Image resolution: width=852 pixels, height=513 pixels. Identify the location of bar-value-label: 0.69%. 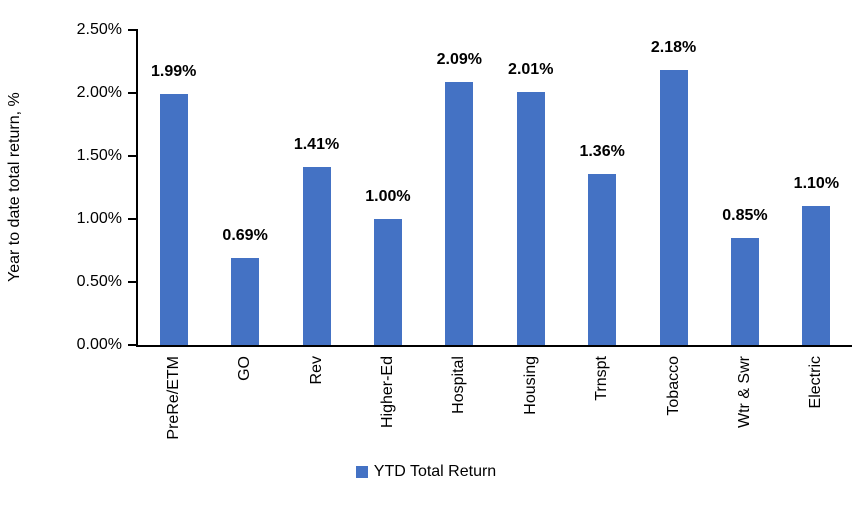
(245, 236).